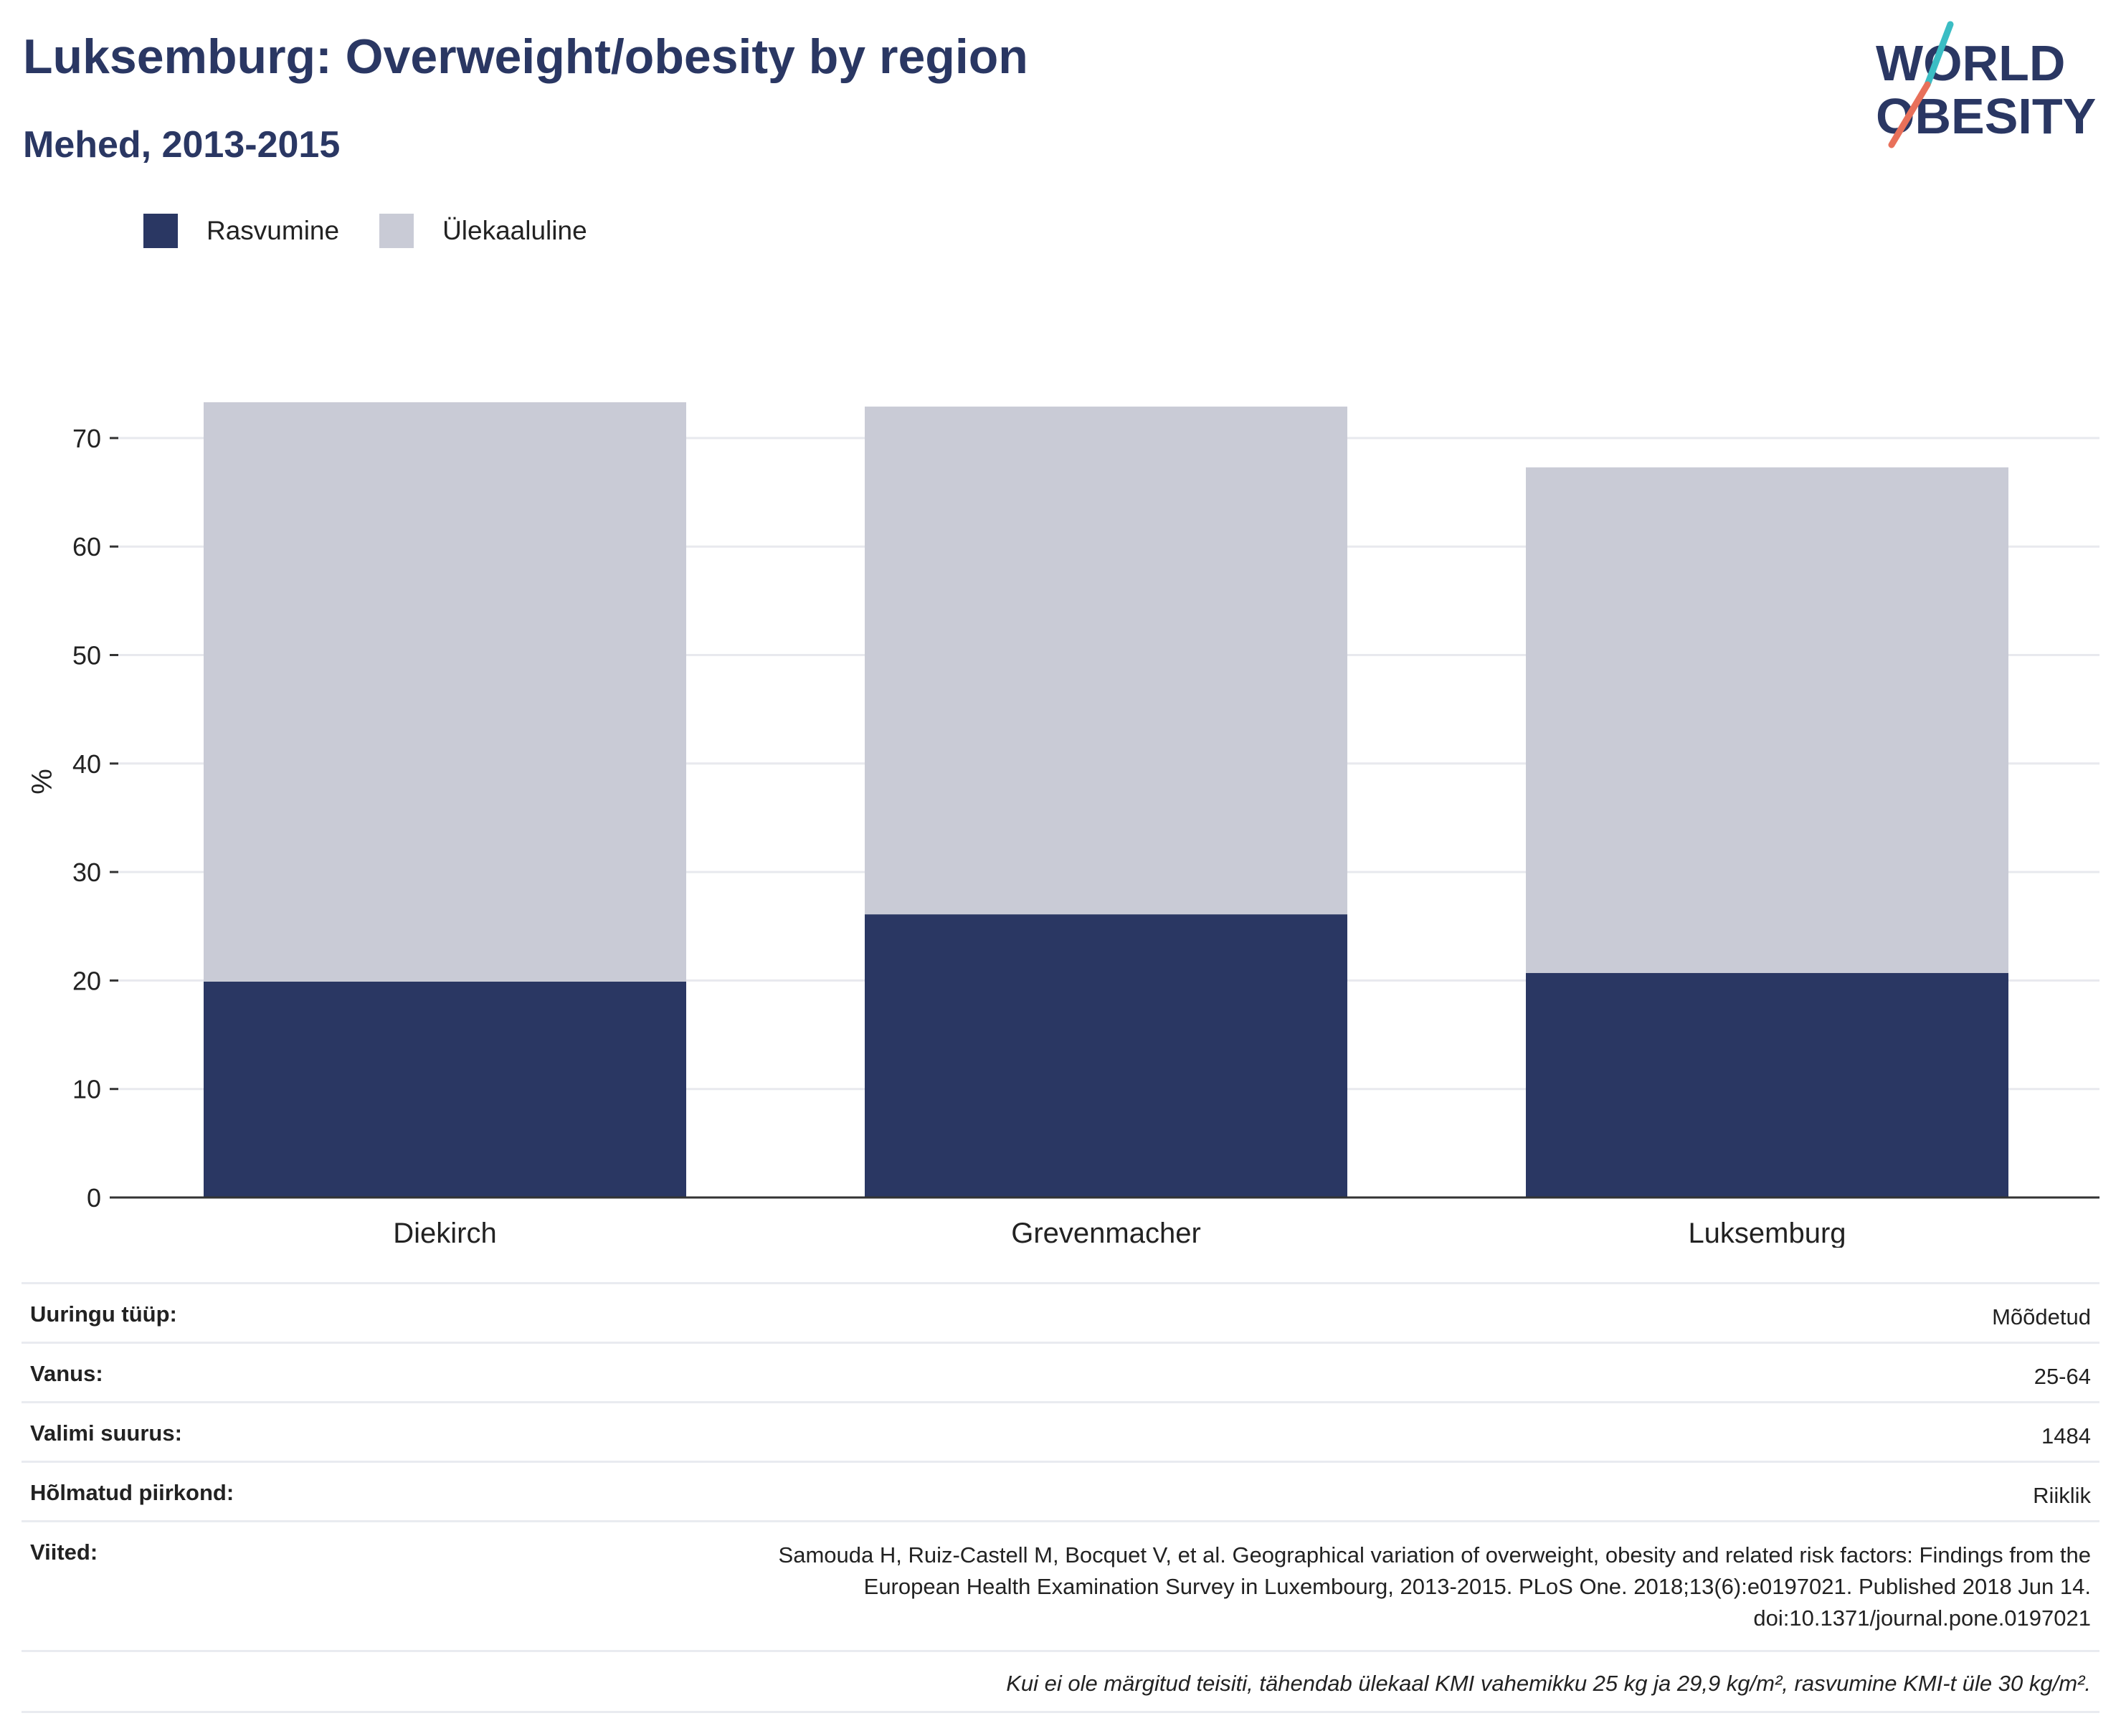 The height and width of the screenshot is (1736, 2121). What do you see at coordinates (86, 872) in the screenshot?
I see `y-tick-label: 30` at bounding box center [86, 872].